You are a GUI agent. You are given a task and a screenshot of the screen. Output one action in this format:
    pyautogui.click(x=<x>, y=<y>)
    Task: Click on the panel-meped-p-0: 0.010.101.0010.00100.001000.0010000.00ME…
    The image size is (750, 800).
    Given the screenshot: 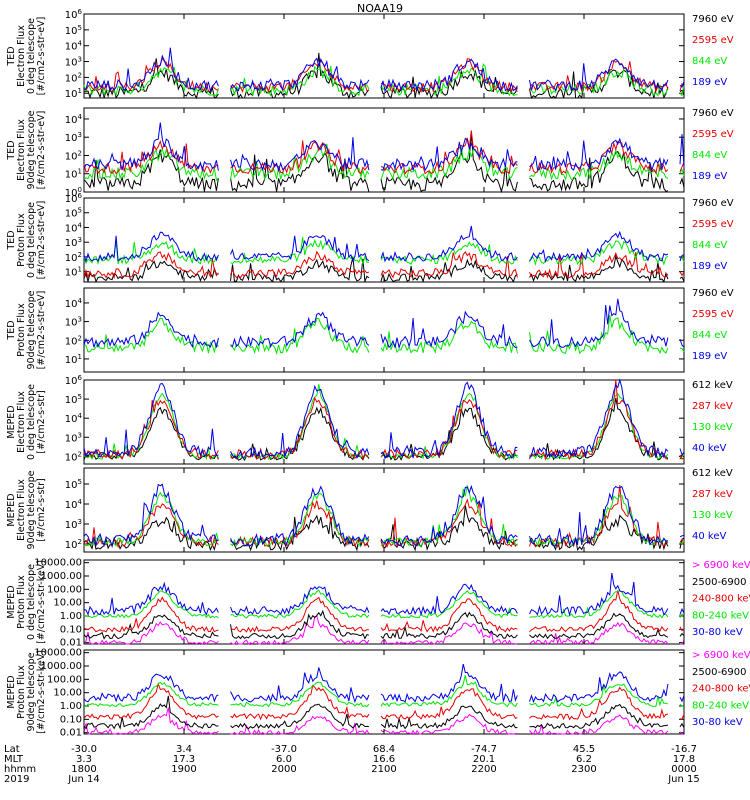 What is the action you would take?
    pyautogui.click(x=378, y=603)
    